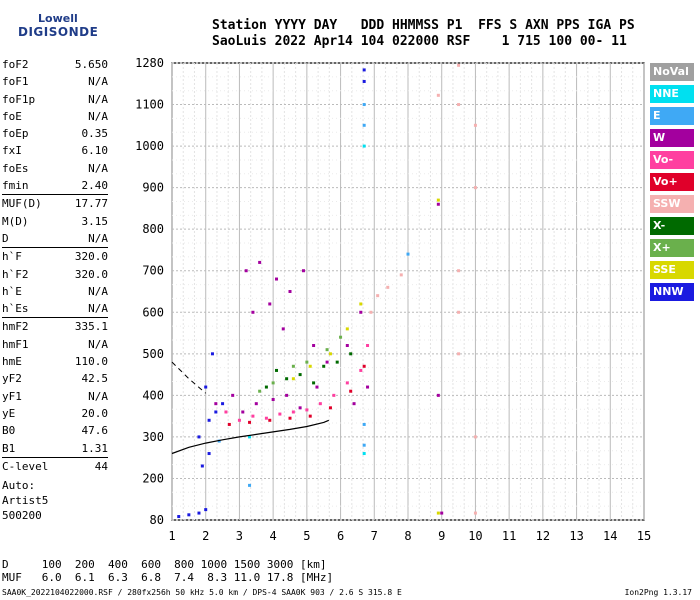 This screenshot has height=600, width=700. Describe the element at coordinates (55, 64) in the screenshot. I see `param-row: foF2 5.650` at that location.